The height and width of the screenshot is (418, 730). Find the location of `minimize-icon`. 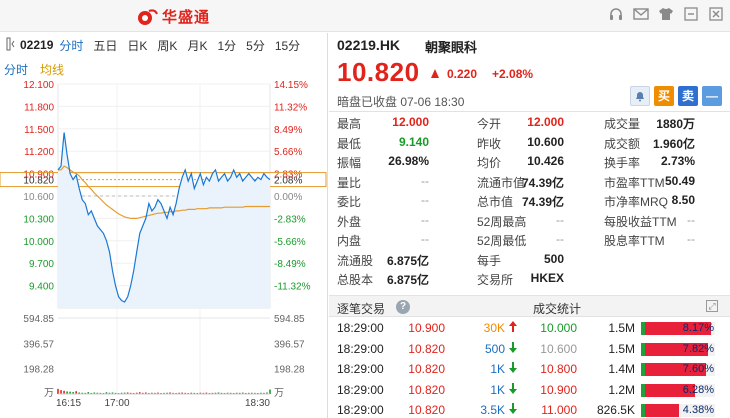

minimize-icon is located at coordinates (691, 15).